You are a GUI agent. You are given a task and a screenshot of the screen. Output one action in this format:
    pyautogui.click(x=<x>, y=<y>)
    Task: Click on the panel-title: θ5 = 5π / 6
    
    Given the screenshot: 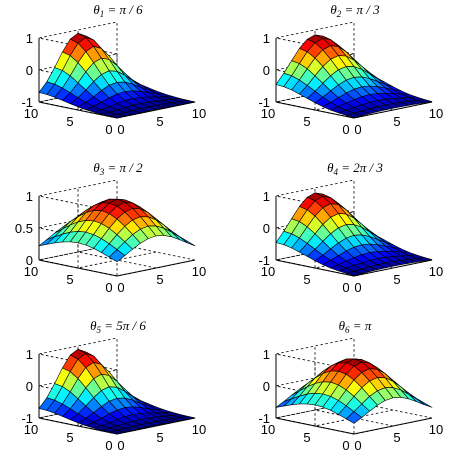 What is the action you would take?
    pyautogui.click(x=118, y=326)
    